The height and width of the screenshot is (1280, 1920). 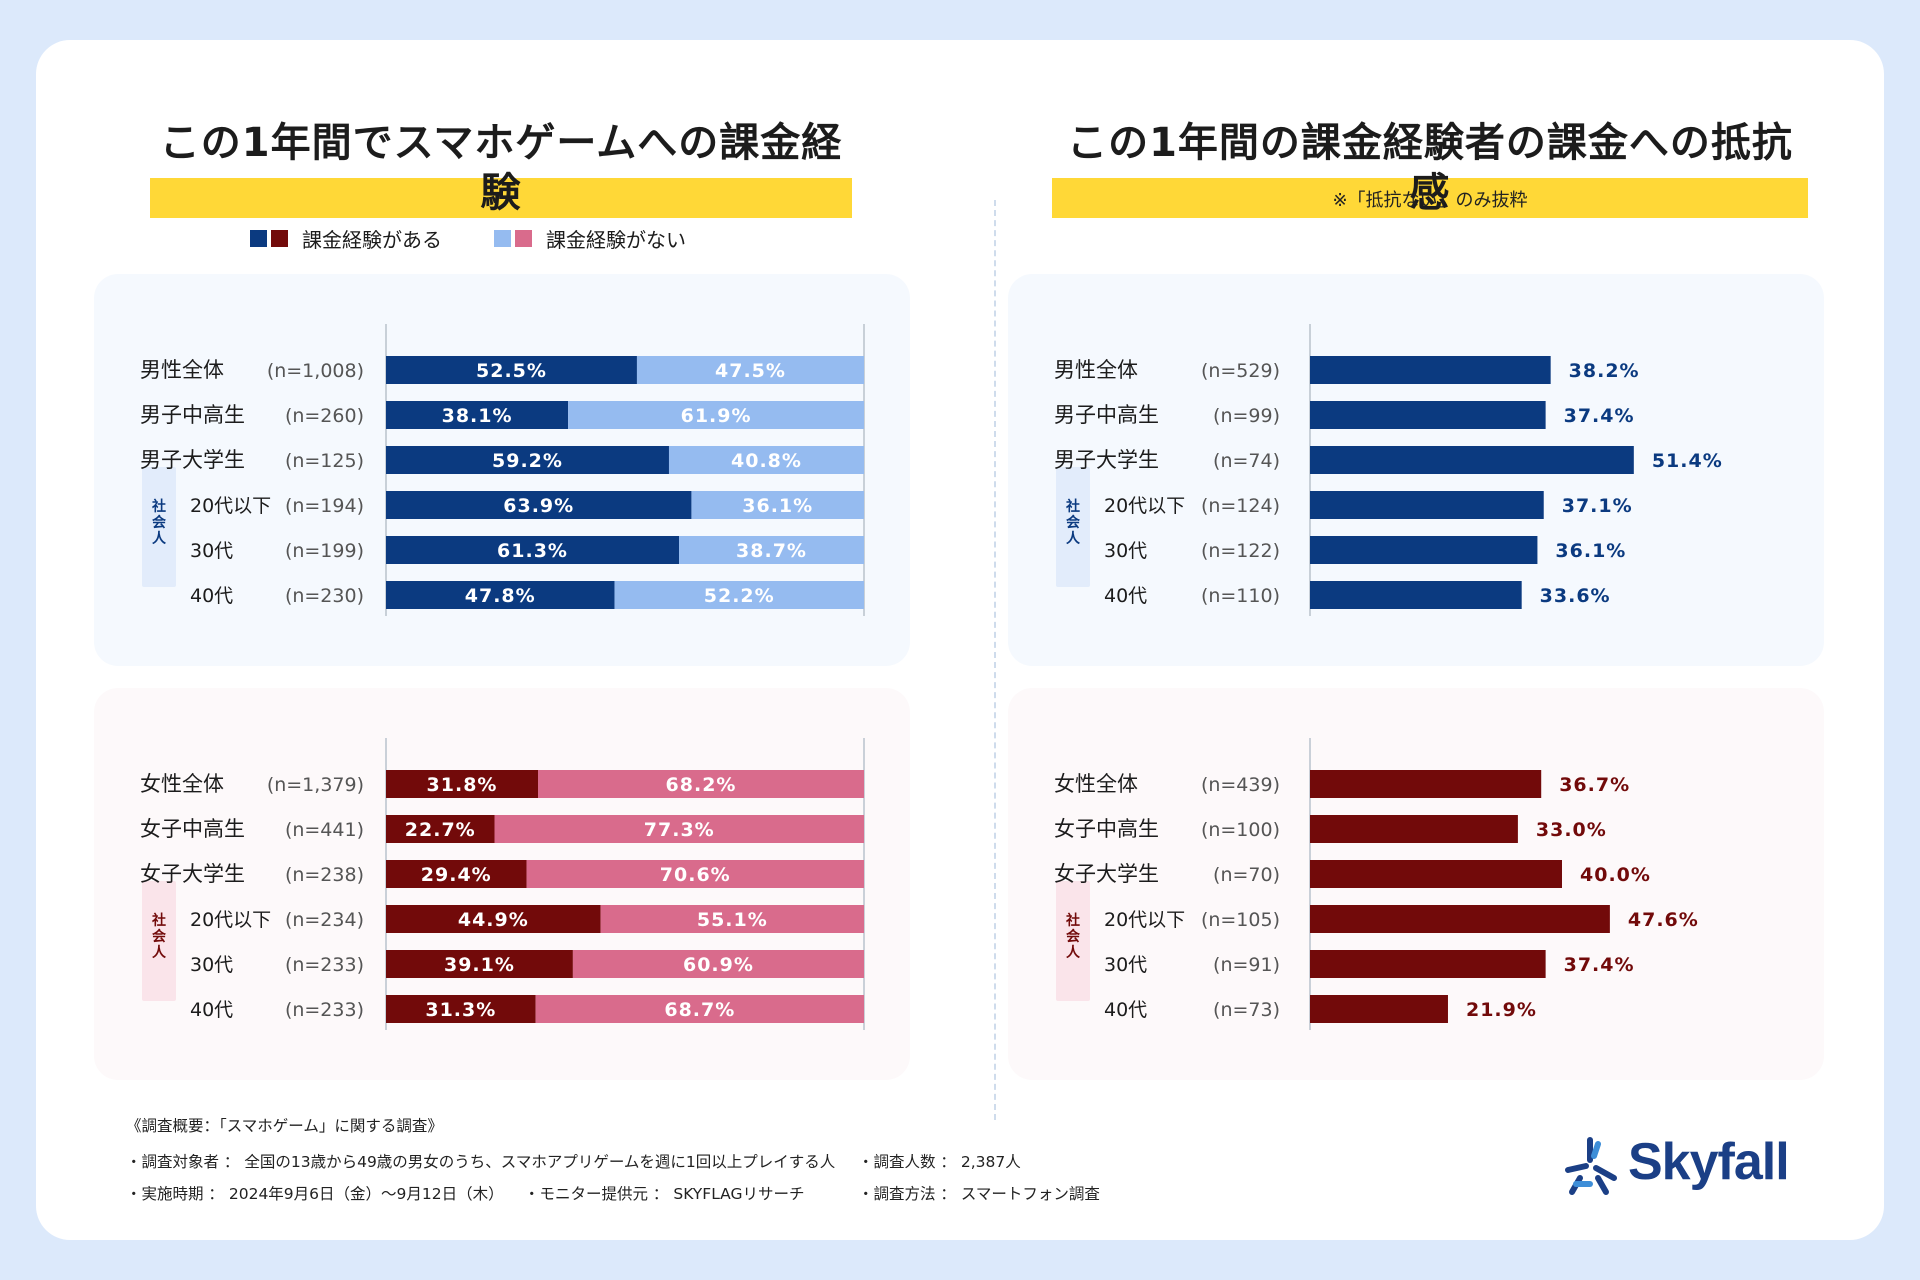 What do you see at coordinates (159, 522) in the screenshot?
I see `society-tag-char: 会` at bounding box center [159, 522].